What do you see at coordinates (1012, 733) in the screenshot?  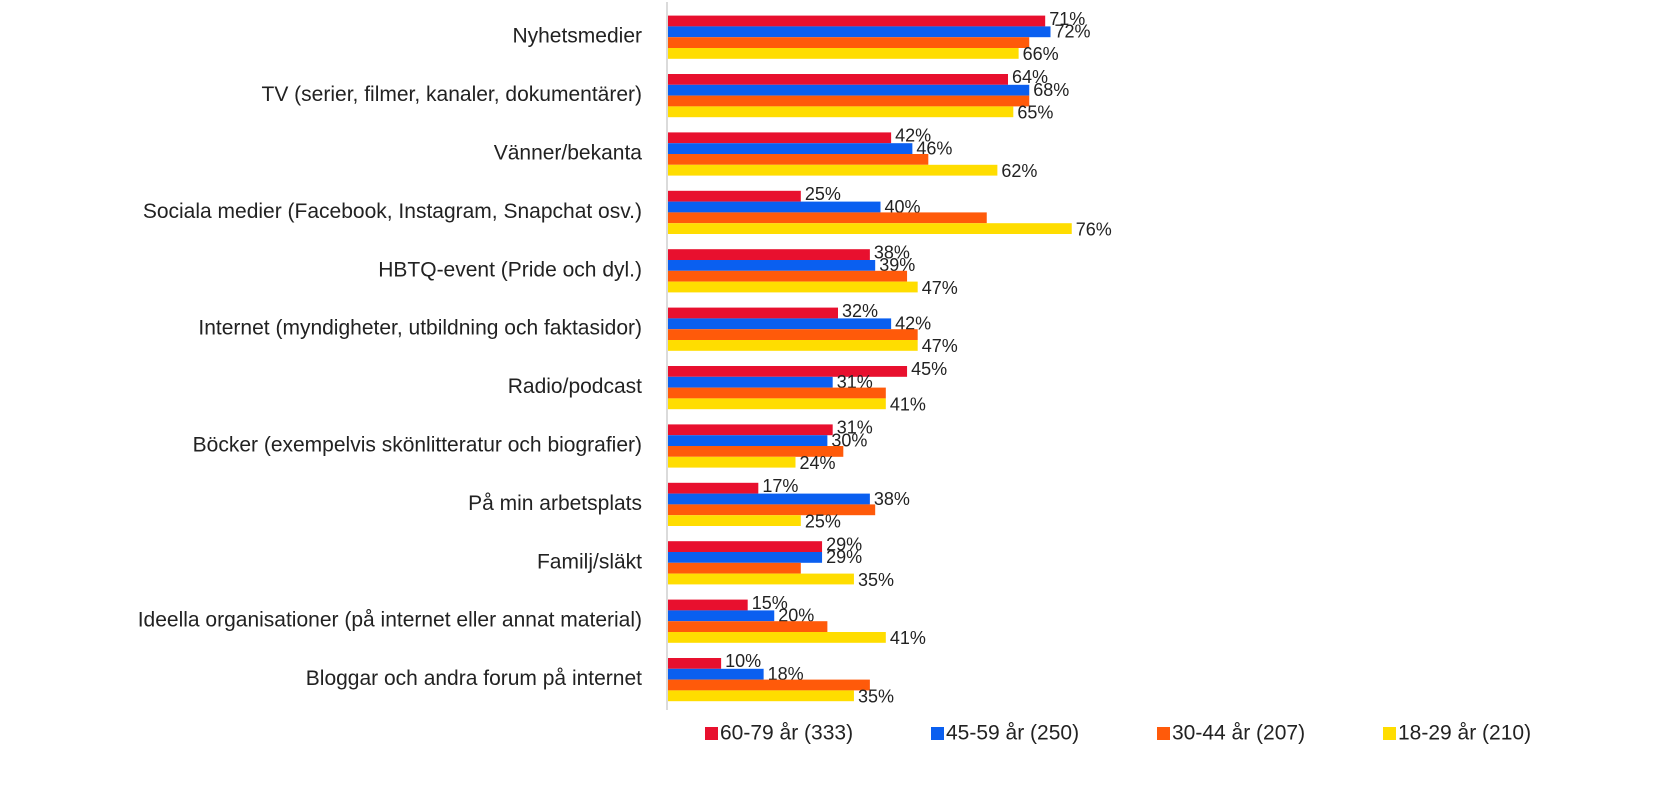 I see `legend-label: 45-59 år (250)` at bounding box center [1012, 733].